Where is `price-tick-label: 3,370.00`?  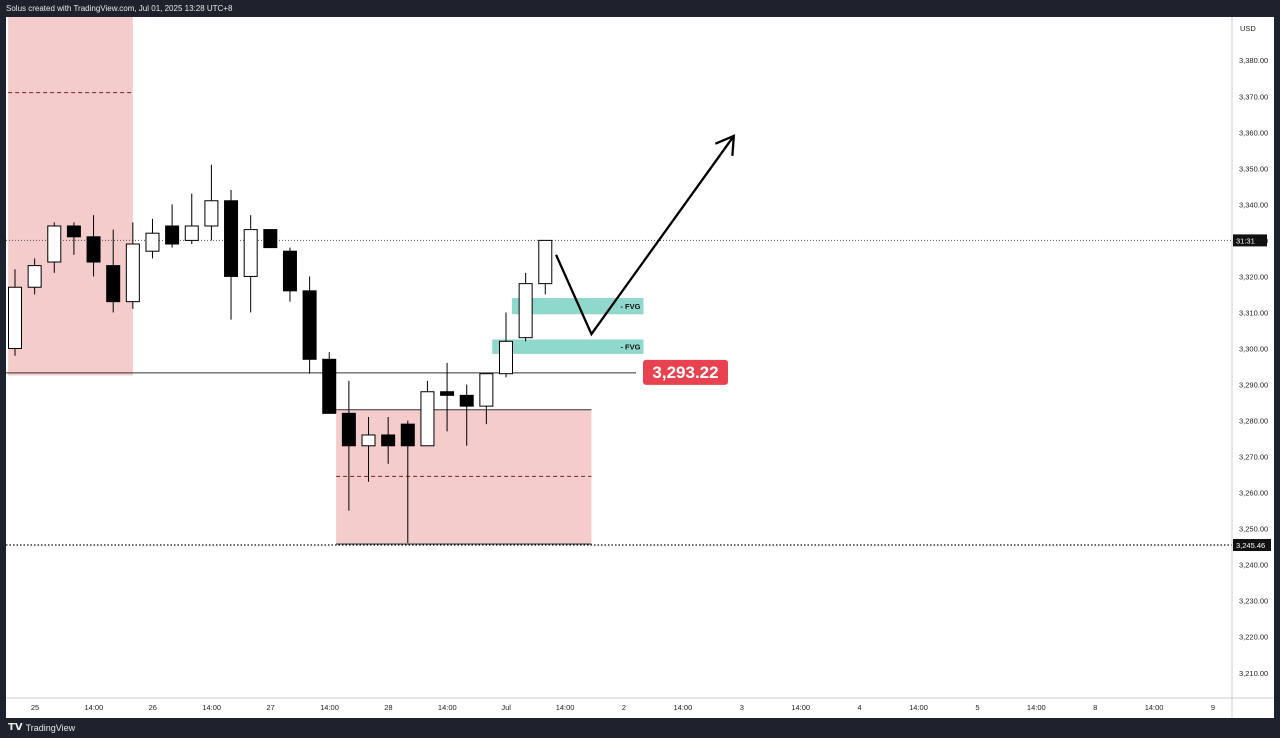
price-tick-label: 3,370.00 is located at coordinates (1253, 96).